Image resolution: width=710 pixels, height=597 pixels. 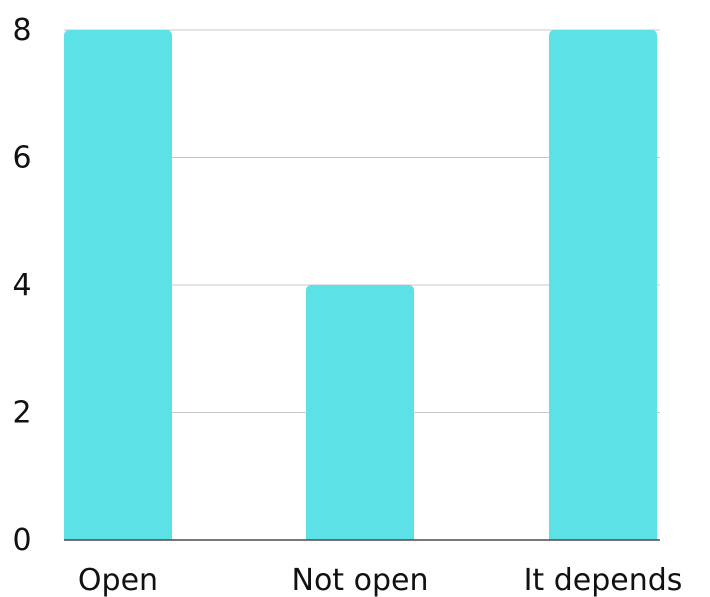 What do you see at coordinates (360, 412) in the screenshot?
I see `bar-not-open` at bounding box center [360, 412].